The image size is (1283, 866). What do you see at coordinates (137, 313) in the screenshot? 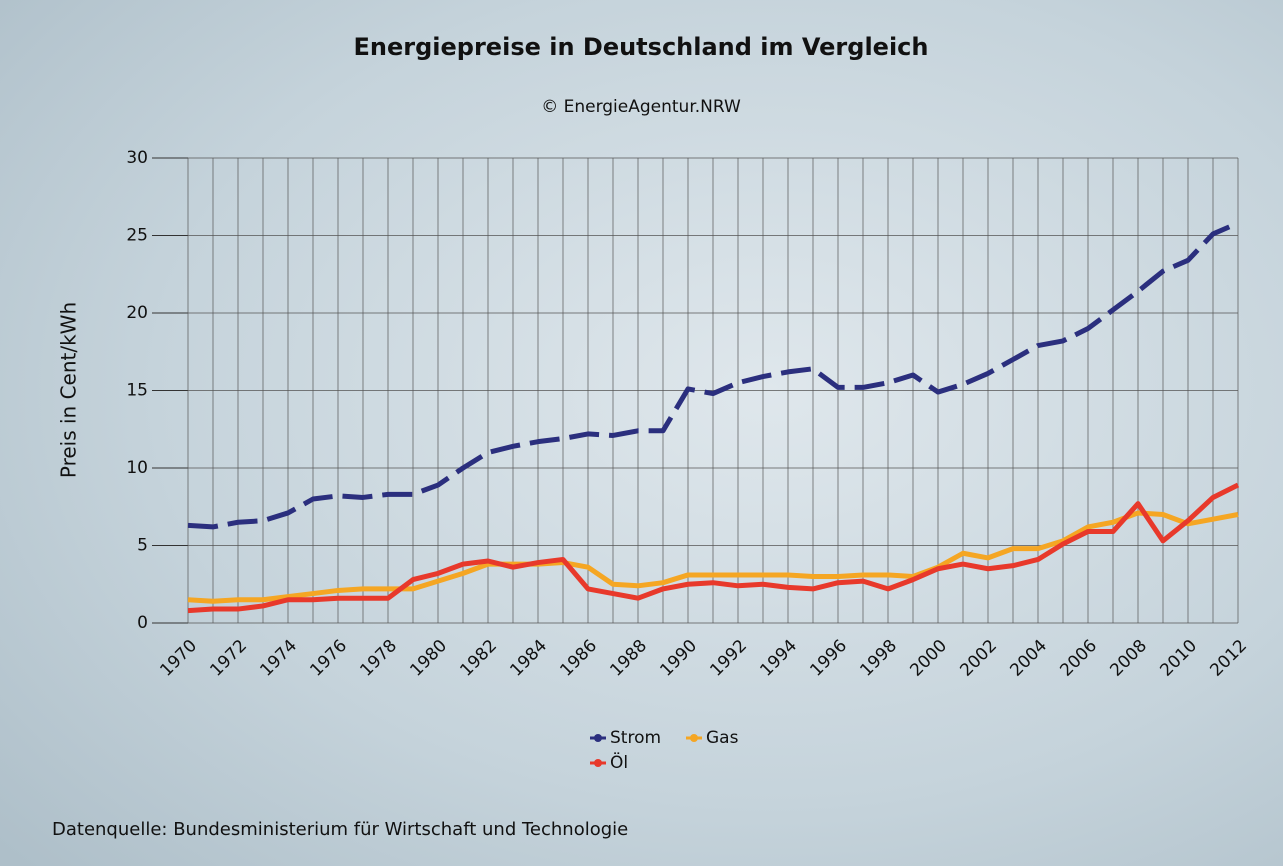
I see `y-tick-label: 20` at bounding box center [137, 313].